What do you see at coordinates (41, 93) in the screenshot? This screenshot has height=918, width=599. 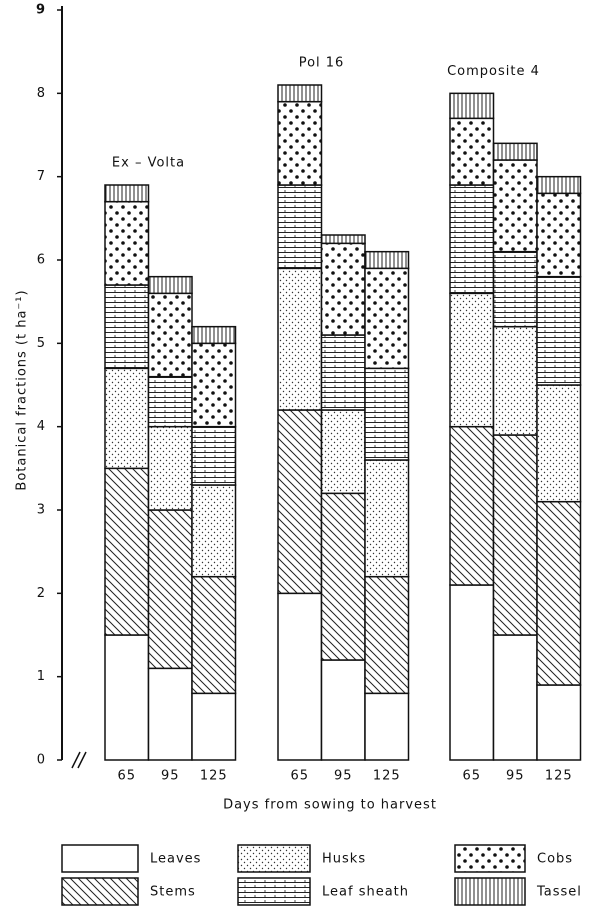 I see `y-tick-label: 8` at bounding box center [41, 93].